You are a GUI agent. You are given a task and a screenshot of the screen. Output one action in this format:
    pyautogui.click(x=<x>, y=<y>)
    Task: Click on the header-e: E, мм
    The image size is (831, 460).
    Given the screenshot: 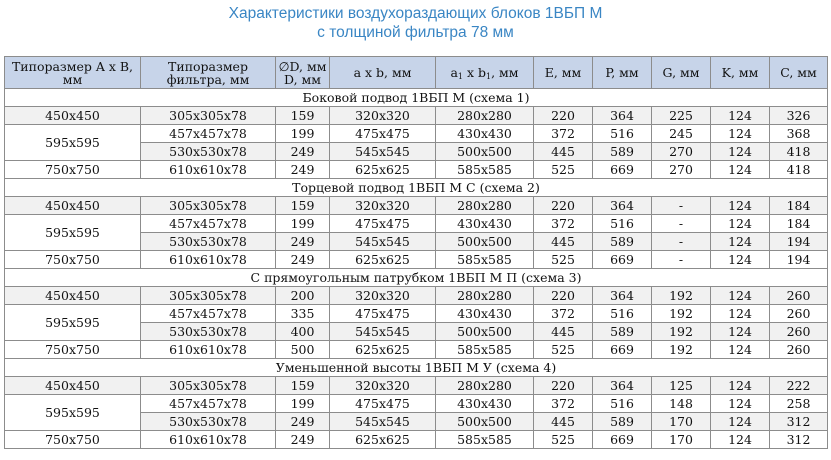 What is the action you would take?
    pyautogui.click(x=563, y=72)
    